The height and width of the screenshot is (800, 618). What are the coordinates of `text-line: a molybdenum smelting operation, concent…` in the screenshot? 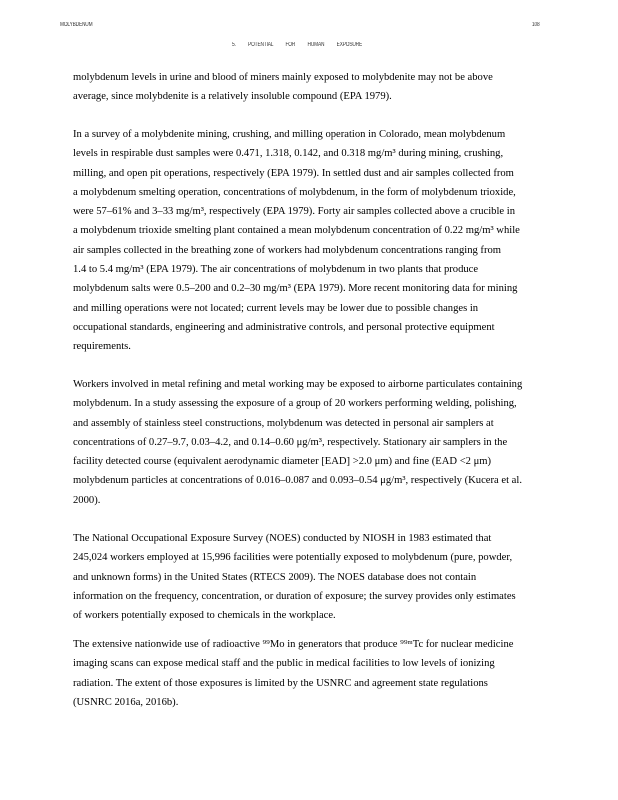 It's located at (294, 192).